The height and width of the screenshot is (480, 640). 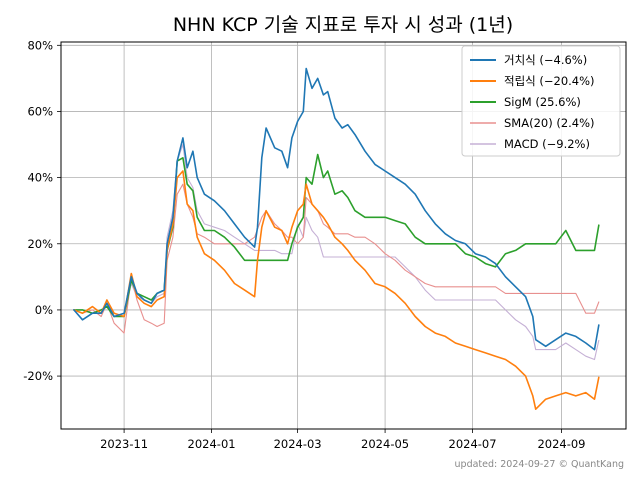 I want to click on y-tick-label: -20%, so click(x=38, y=376).